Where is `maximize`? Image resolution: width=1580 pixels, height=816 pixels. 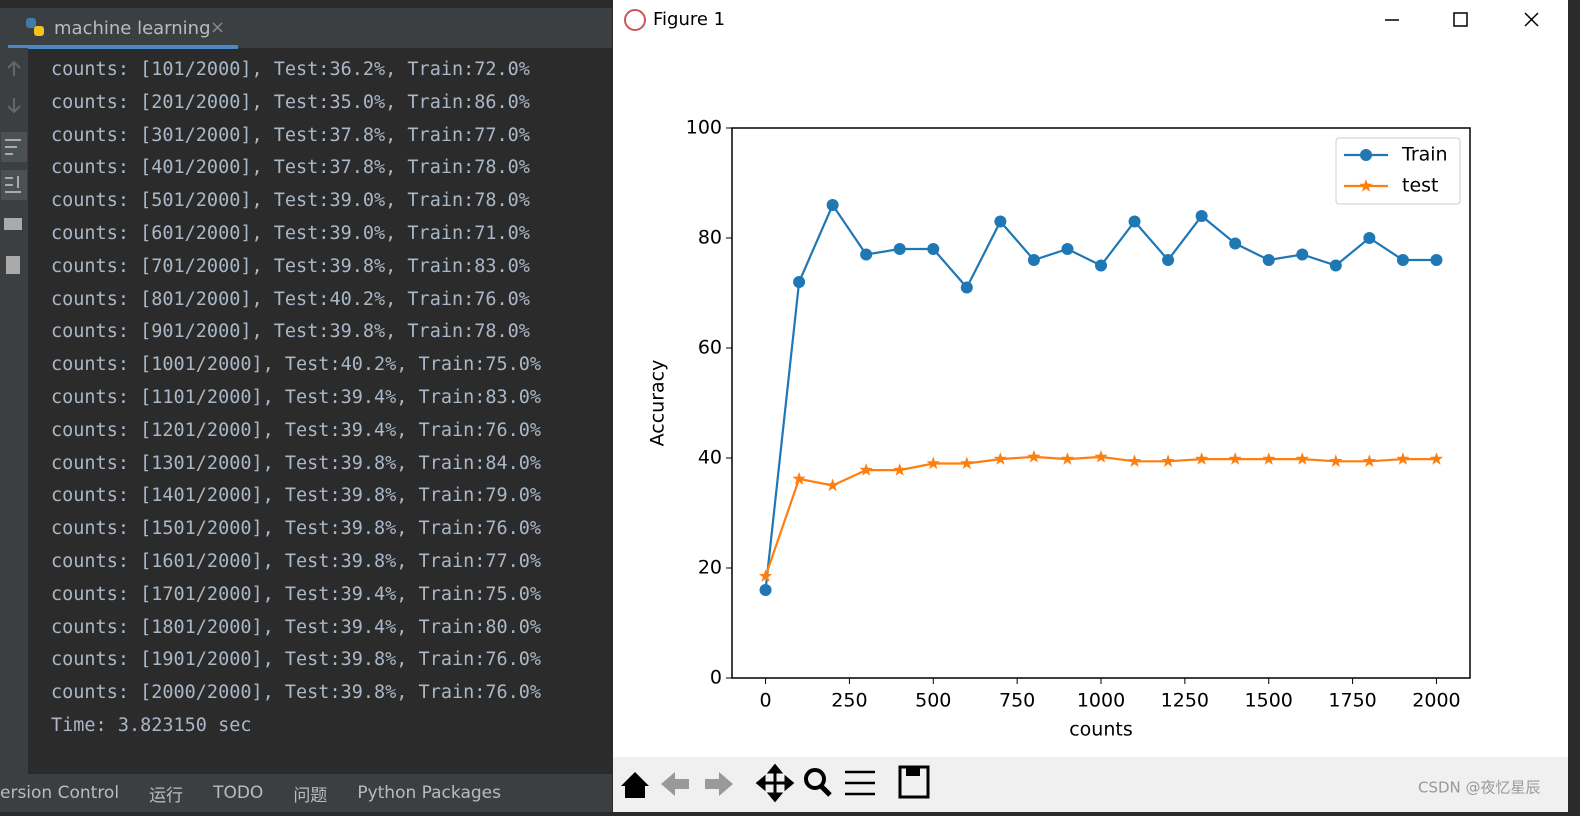 maximize is located at coordinates (1460, 19).